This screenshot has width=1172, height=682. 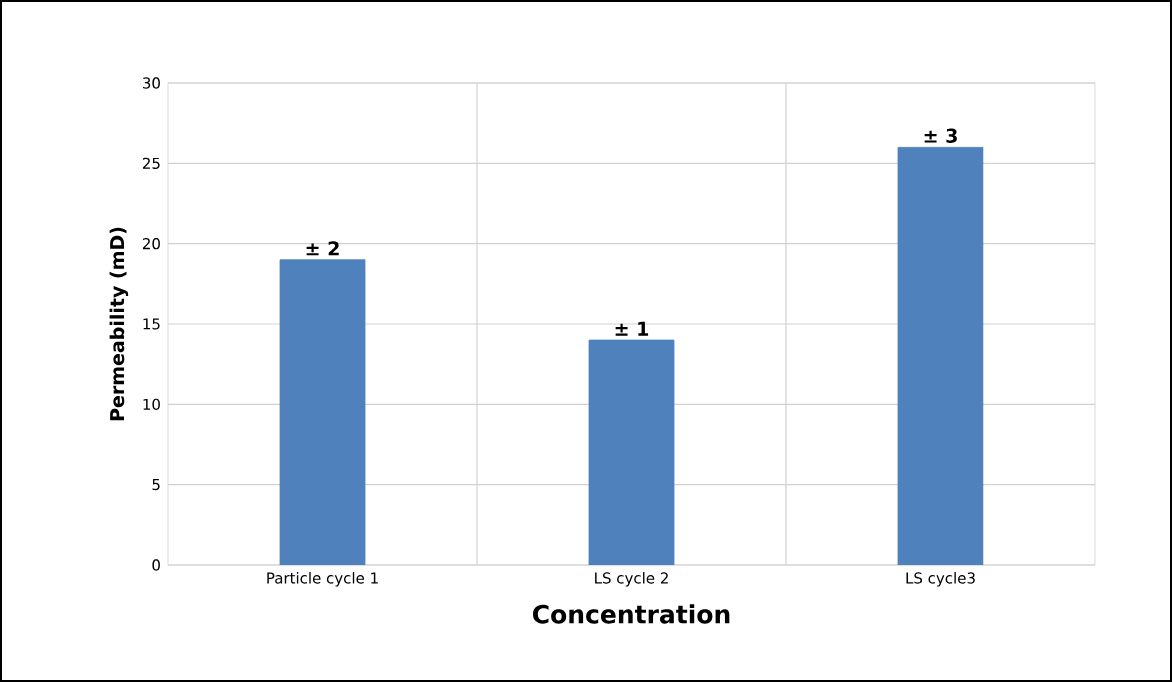 What do you see at coordinates (940, 579) in the screenshot?
I see `x-tick-label: LS cycle3` at bounding box center [940, 579].